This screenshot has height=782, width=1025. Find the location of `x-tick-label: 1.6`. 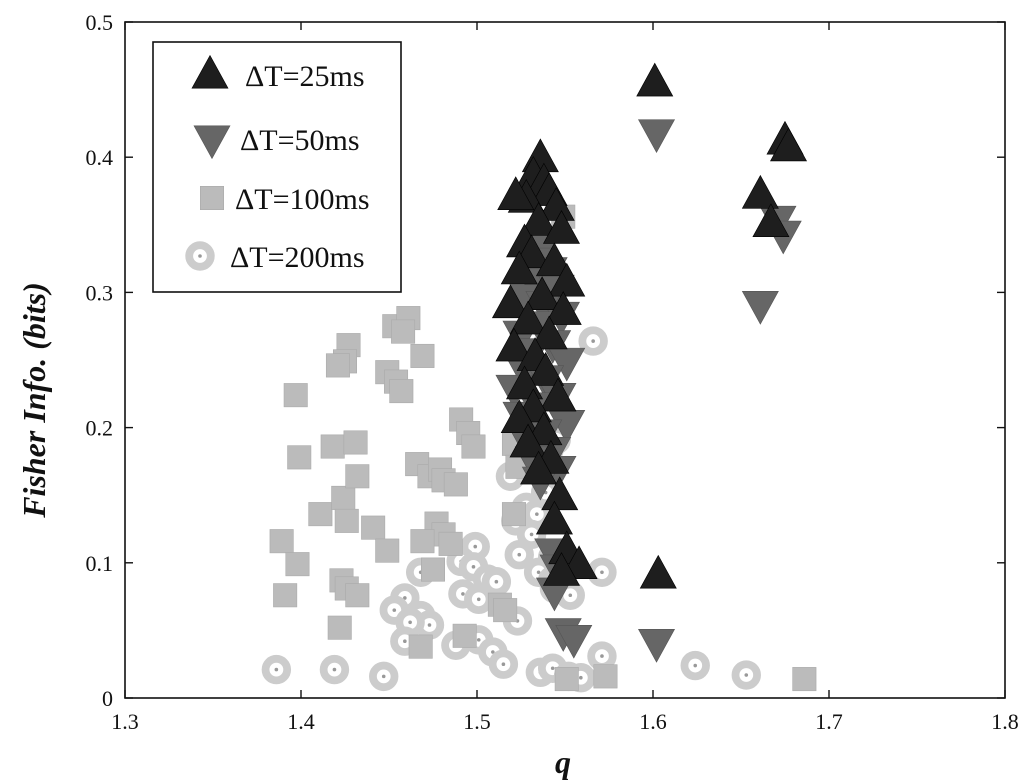

x-tick-label: 1.6 is located at coordinates (653, 721).